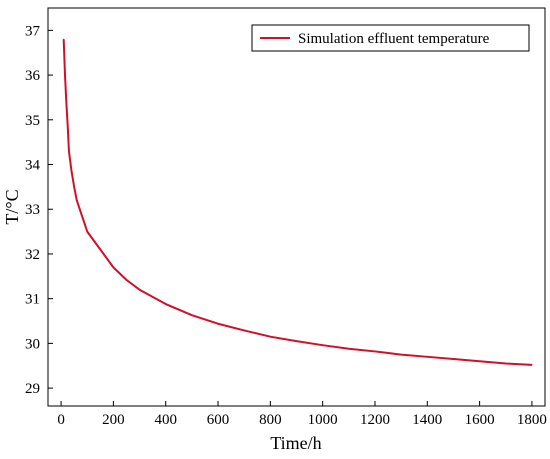 This screenshot has width=550, height=459. I want to click on y-tick-label: 31, so click(32, 300).